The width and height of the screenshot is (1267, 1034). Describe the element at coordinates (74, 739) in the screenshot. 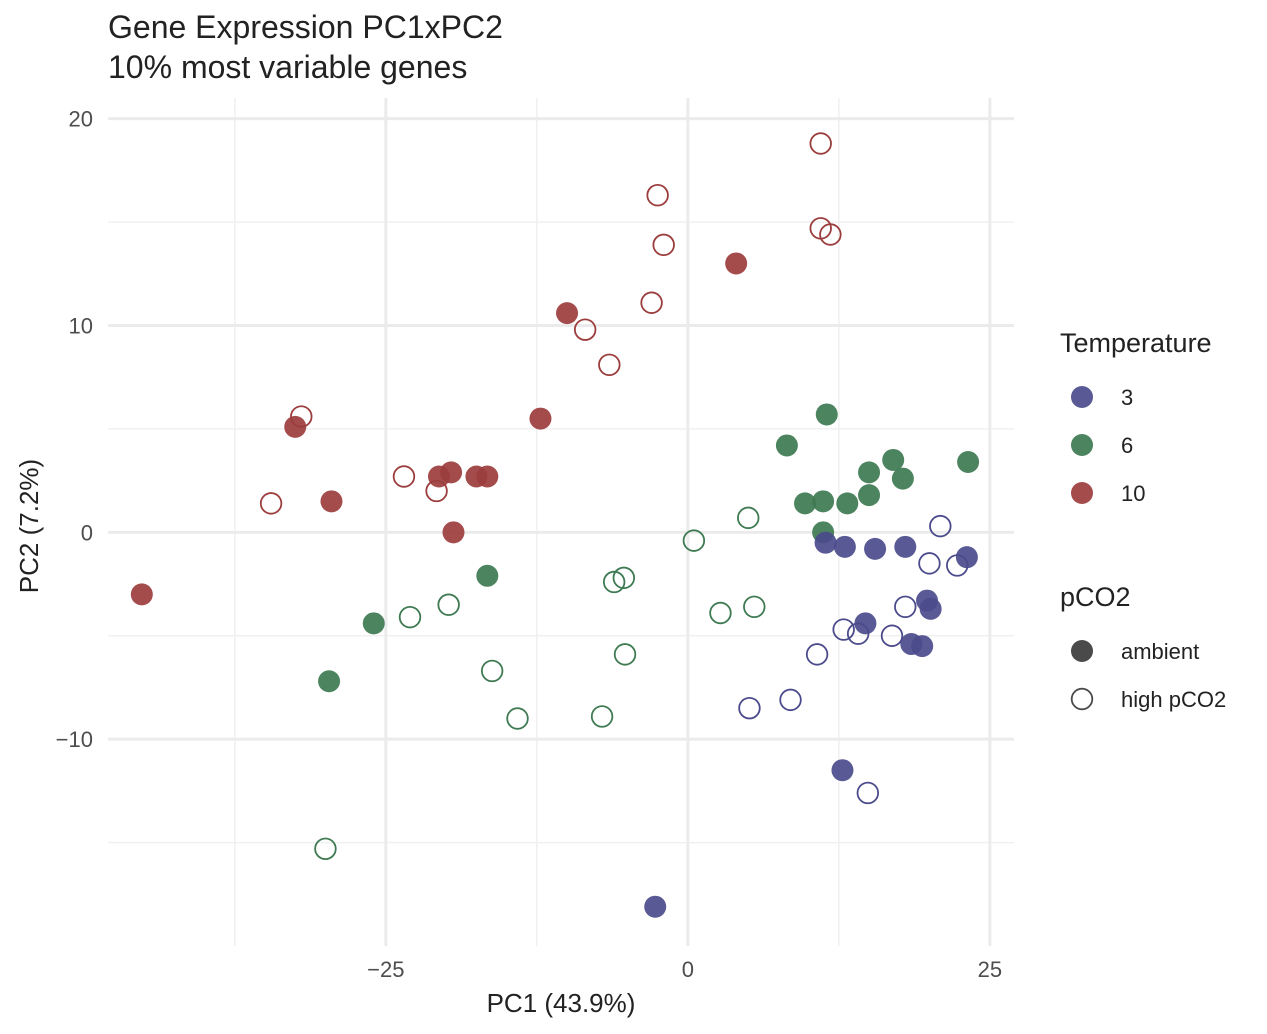

I see `y-tick-label: −10` at that location.